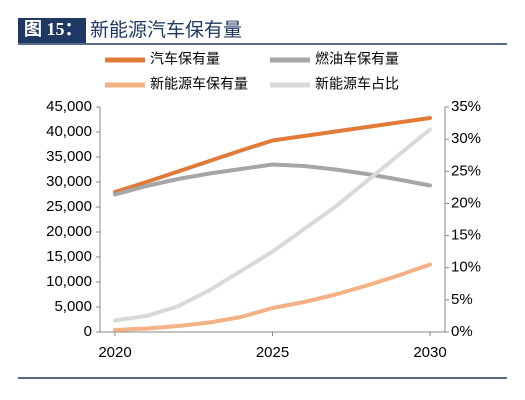  What do you see at coordinates (69, 256) in the screenshot?
I see `y-tick-label: 15,000` at bounding box center [69, 256].